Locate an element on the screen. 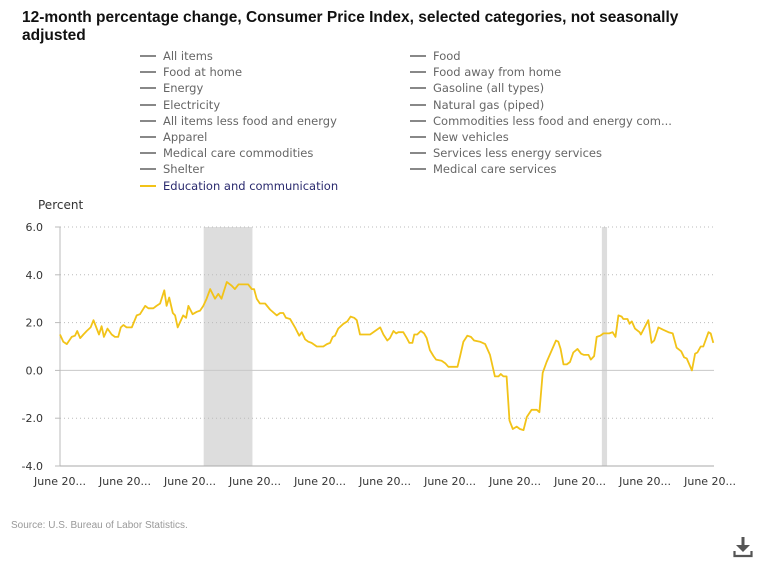  legend-label: Apparel is located at coordinates (185, 137).